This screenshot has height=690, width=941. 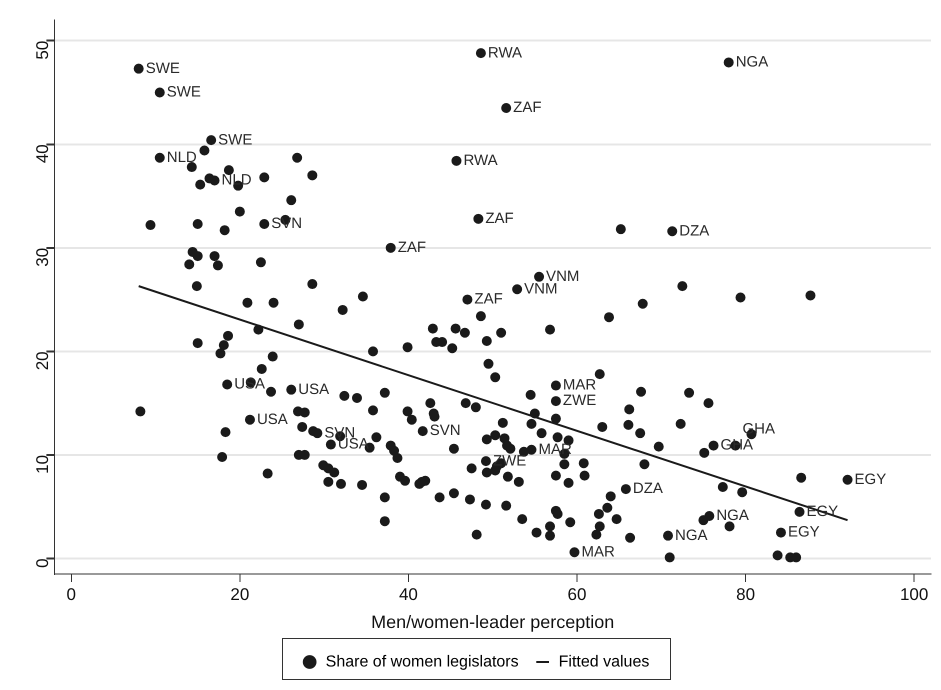 What do you see at coordinates (408, 594) in the screenshot?
I see `x-tick-label: 40` at bounding box center [408, 594].